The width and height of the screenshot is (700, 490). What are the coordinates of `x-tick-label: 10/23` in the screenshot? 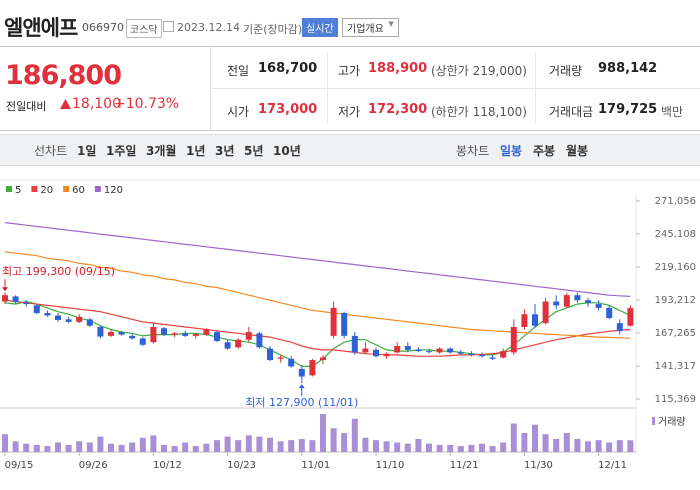 It's located at (241, 465).